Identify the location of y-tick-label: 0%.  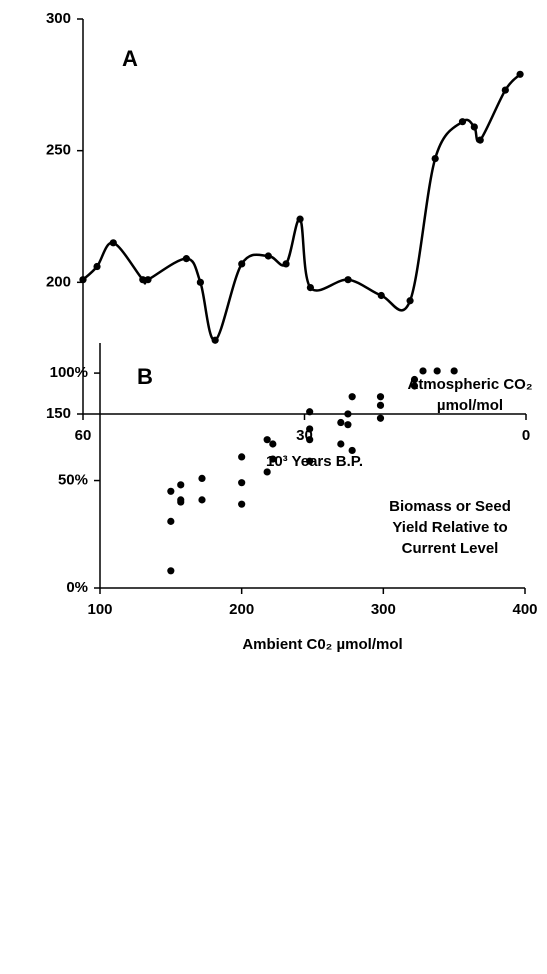
(77, 587).